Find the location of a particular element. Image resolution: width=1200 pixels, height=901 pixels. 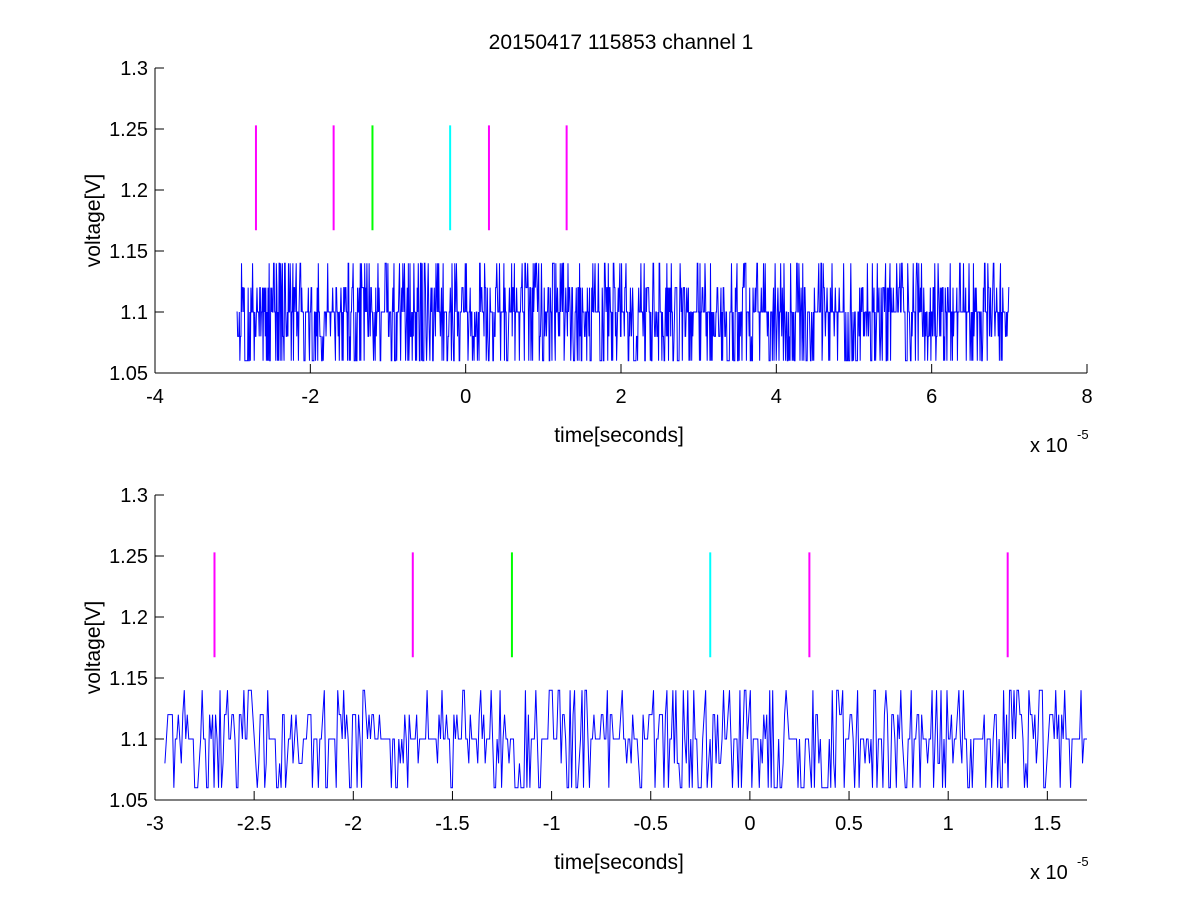

x-tick-label: -1 is located at coordinates (552, 824).